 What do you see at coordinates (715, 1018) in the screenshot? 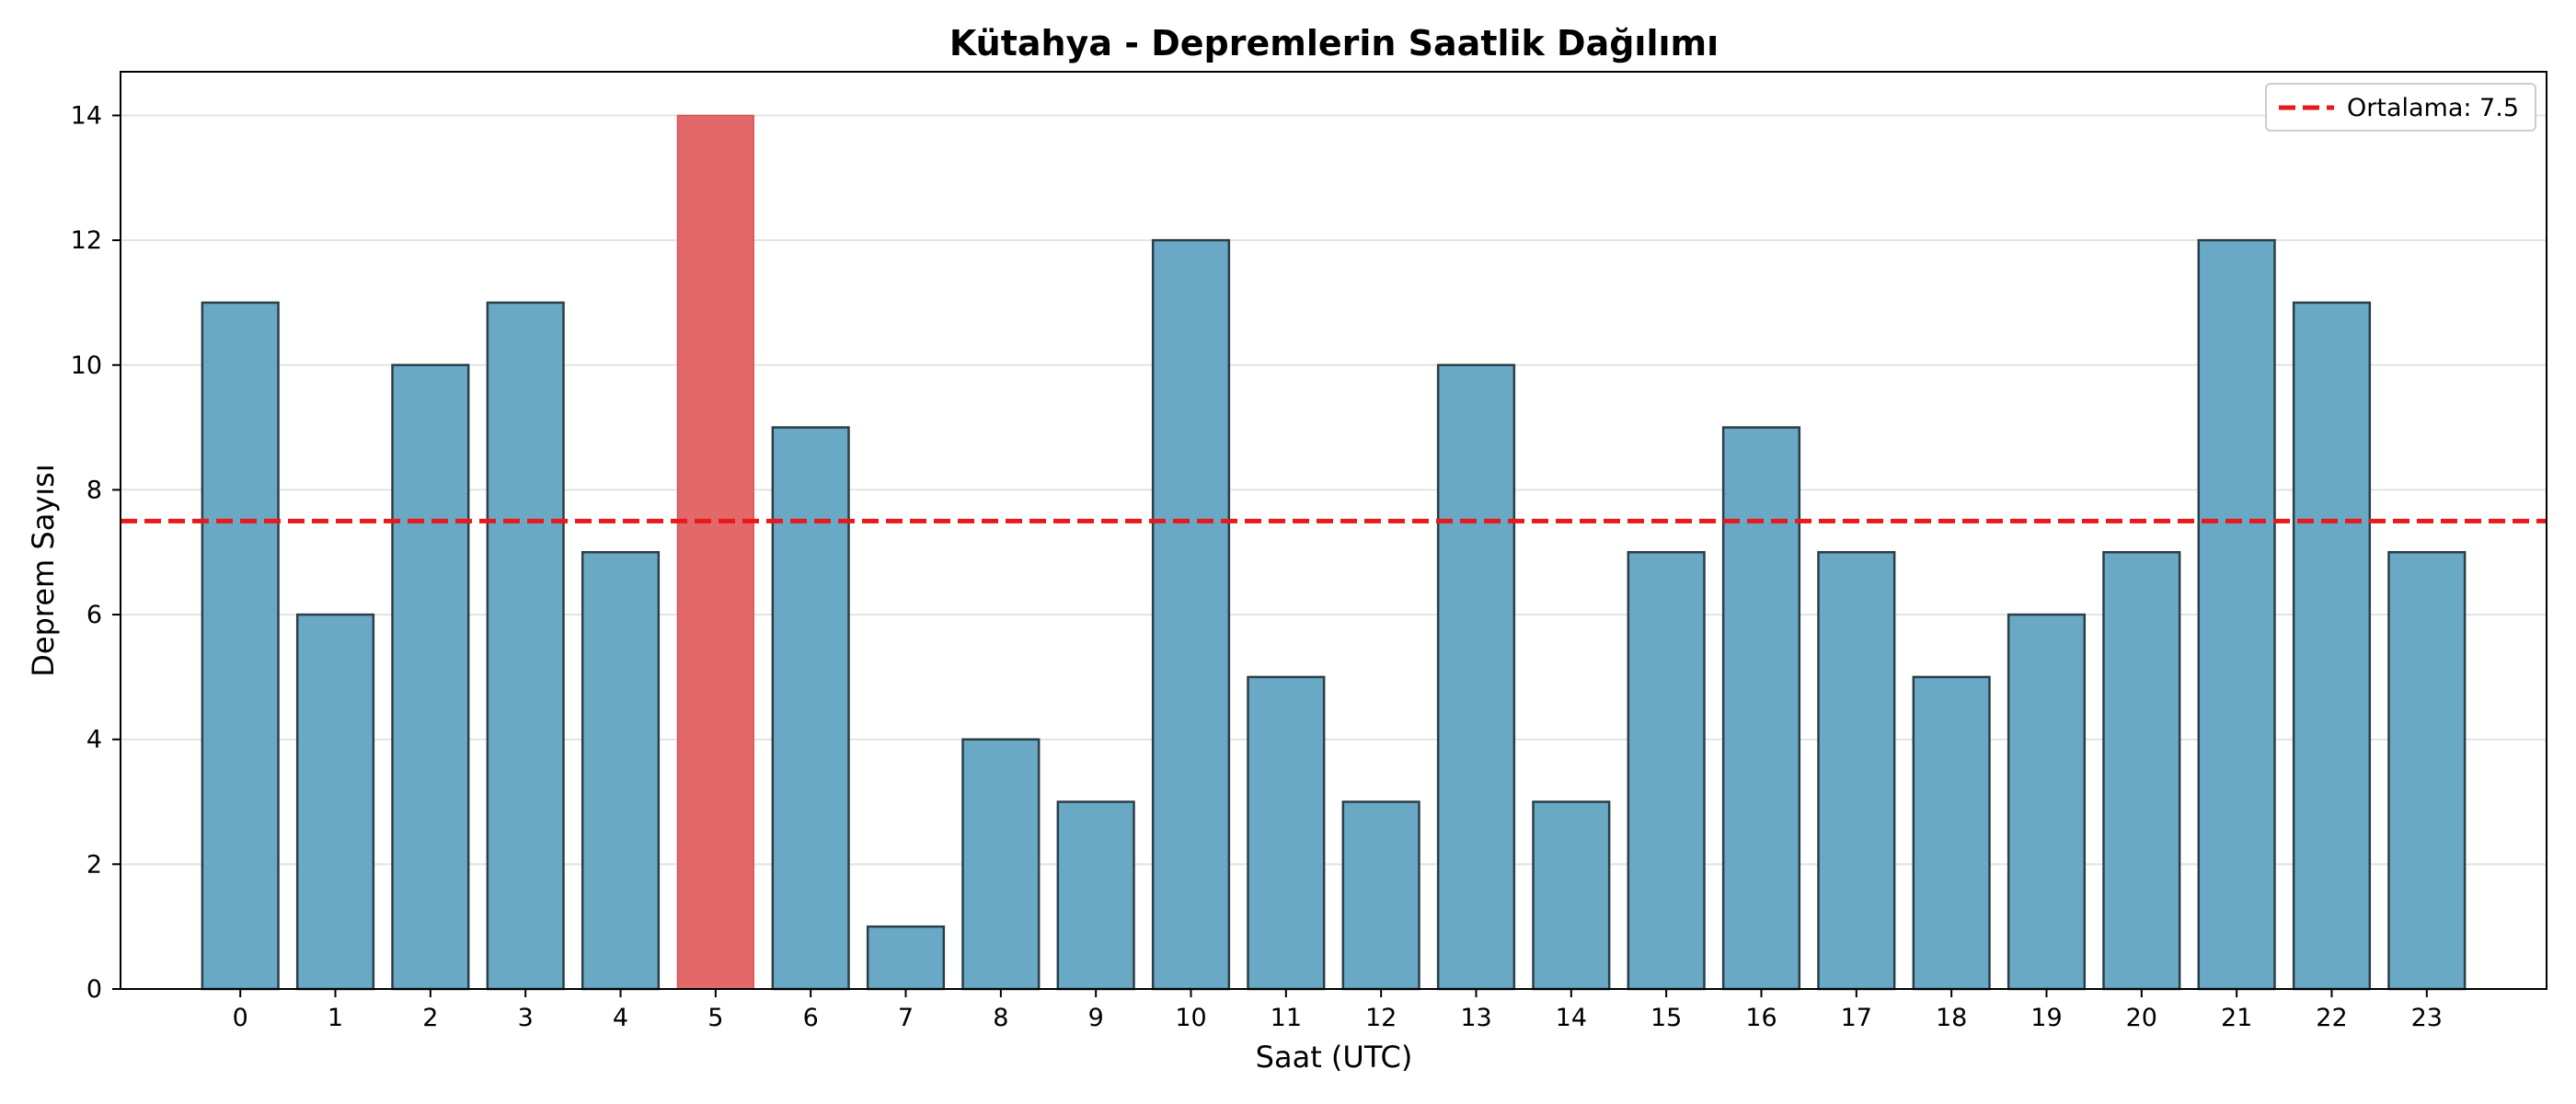
I see `x-tick-label: 5` at bounding box center [715, 1018].